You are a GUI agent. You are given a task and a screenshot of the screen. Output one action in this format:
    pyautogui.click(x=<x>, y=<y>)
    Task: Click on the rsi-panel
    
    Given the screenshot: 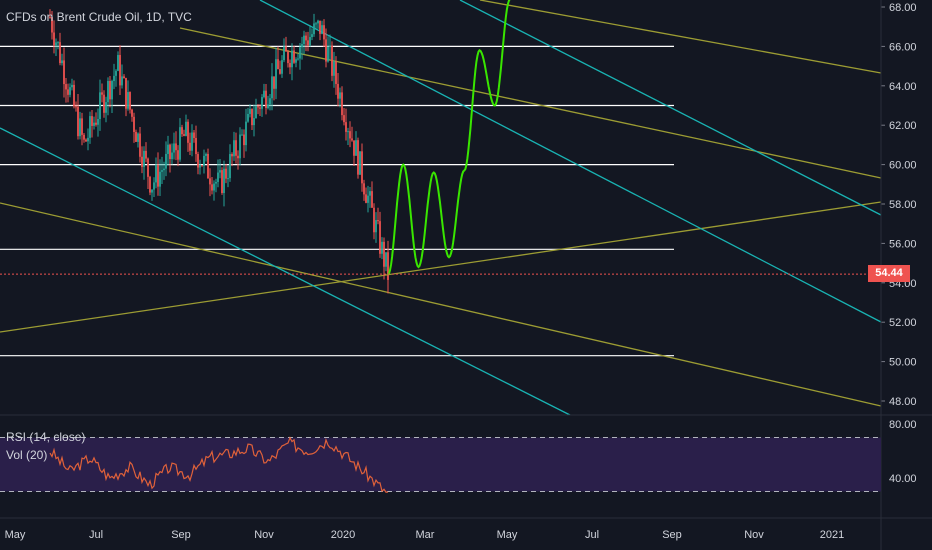 What is the action you would take?
    pyautogui.click(x=440, y=464)
    